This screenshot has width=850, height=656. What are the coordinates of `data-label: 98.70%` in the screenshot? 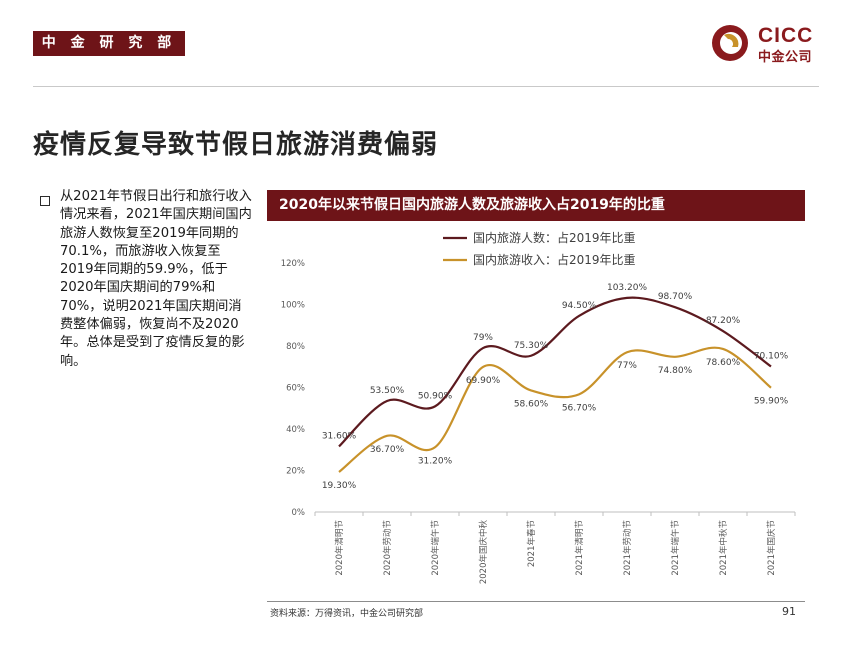 It's located at (675, 297).